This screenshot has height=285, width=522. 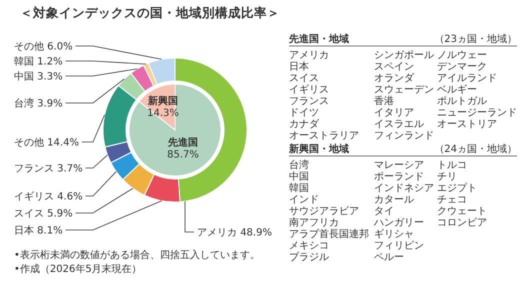 What do you see at coordinates (309, 246) in the screenshot?
I see `text: メキシコ` at bounding box center [309, 246].